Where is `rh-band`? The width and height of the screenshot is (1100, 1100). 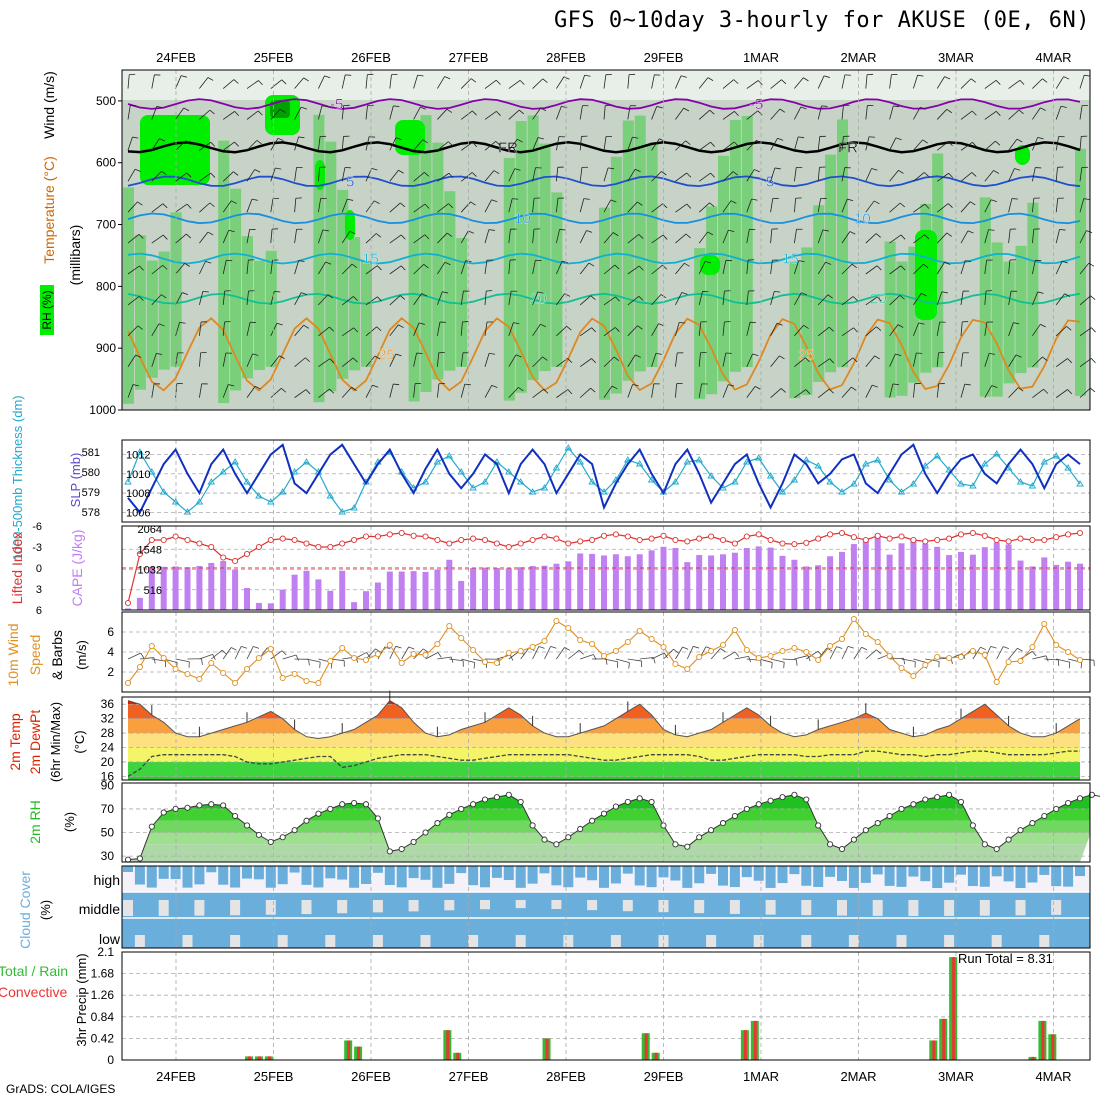 rh-band is located at coordinates (609, 838).